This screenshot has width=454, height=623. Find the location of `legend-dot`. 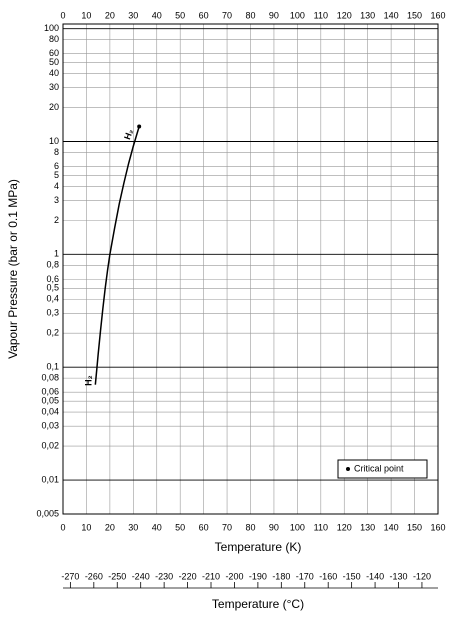

legend-dot is located at coordinates (348, 469).